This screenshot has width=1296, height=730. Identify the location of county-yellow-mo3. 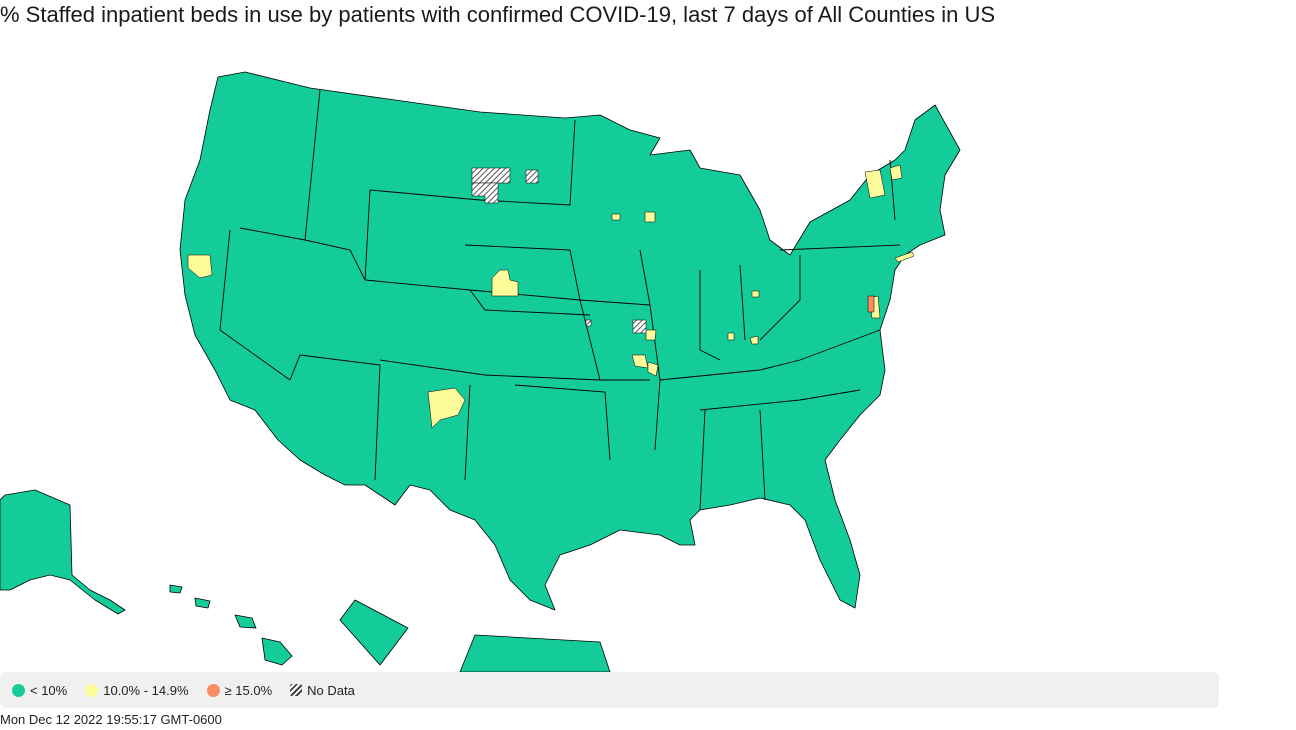
(651, 335).